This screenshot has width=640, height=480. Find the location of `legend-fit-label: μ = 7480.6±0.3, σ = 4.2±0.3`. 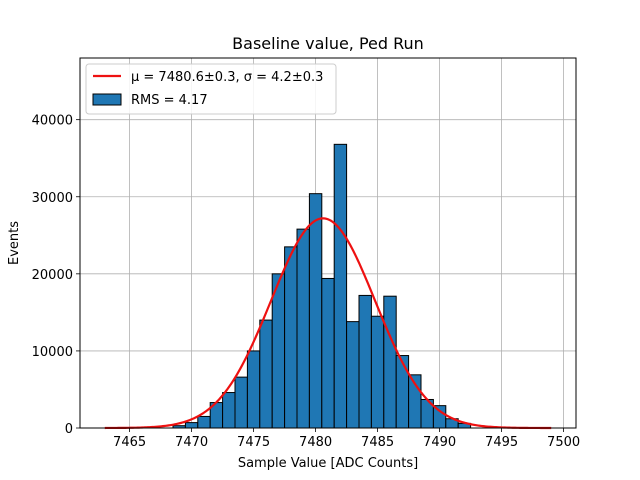

legend-fit-label: μ = 7480.6±0.3, σ = 4.2±0.3 is located at coordinates (227, 77).